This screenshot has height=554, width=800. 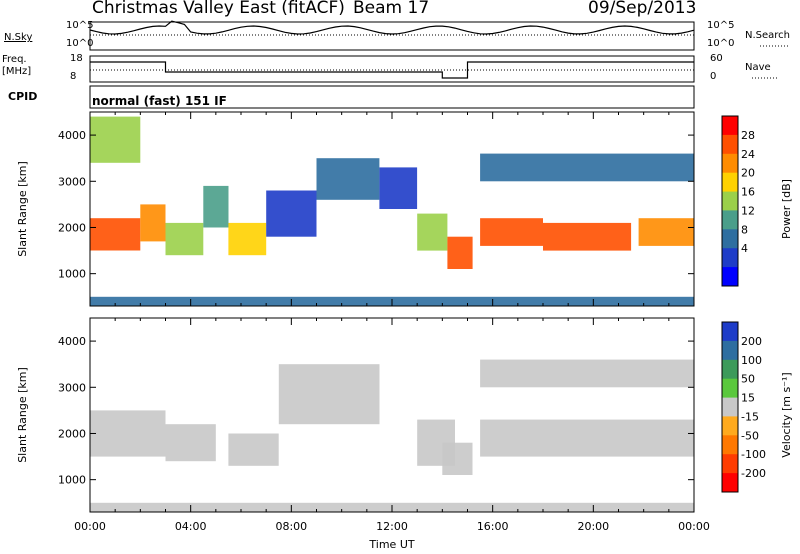 I want to click on colorbar-tick-label: -100, so click(x=753, y=454).